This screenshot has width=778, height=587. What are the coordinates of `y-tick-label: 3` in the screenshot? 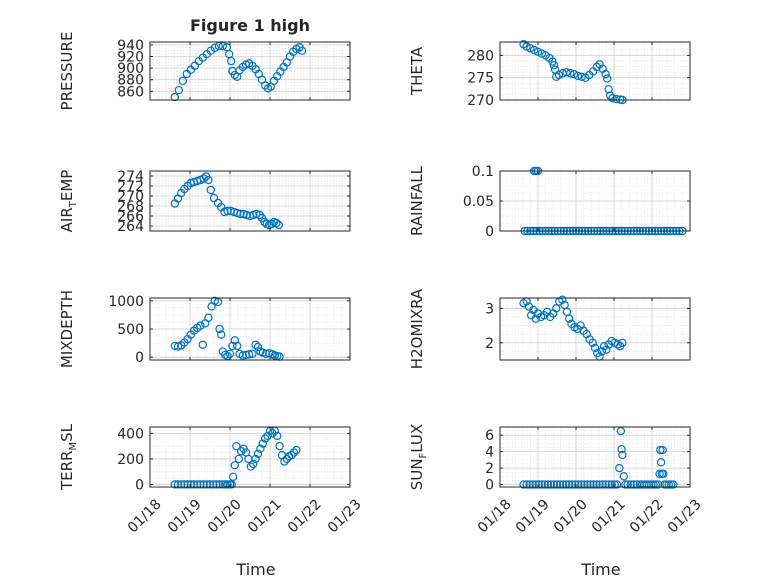 It's located at (489, 309).